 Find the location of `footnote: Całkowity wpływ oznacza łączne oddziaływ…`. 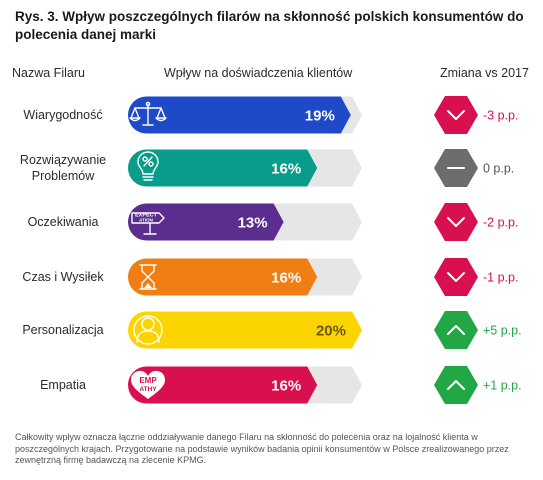

footnote: Całkowity wpływ oznacza łączne oddziaływ… is located at coordinates (262, 448).